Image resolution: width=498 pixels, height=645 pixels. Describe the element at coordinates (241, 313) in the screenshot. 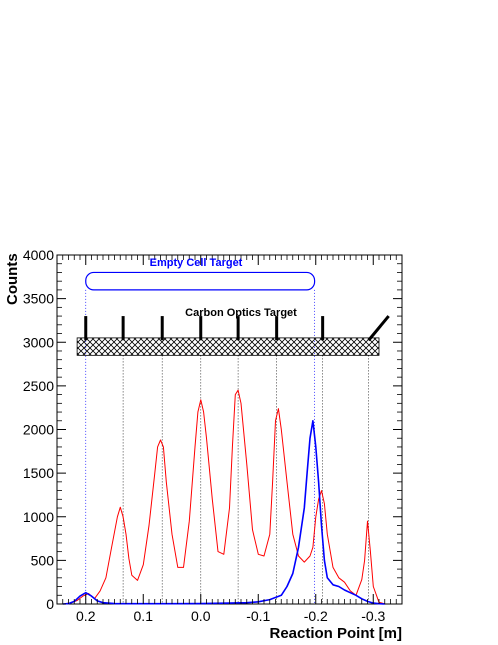

I see `carbon-target-label: Carbon Optics Target` at that location.